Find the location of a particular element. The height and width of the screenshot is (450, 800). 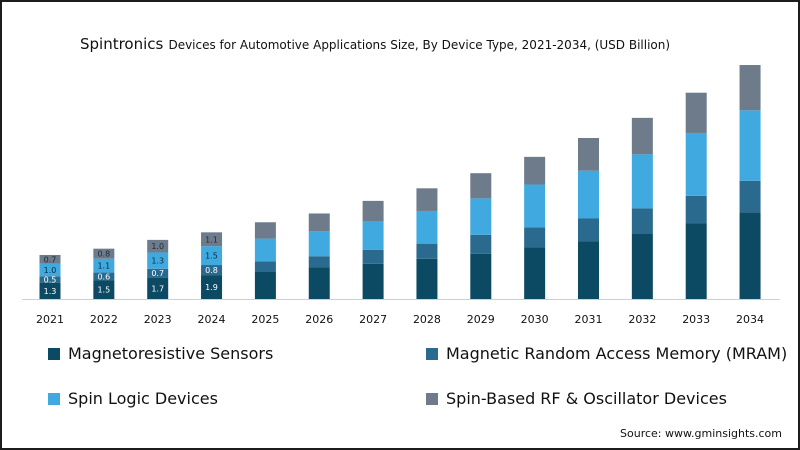

bar-segment-2029-rf_oscillator is located at coordinates (481, 186).